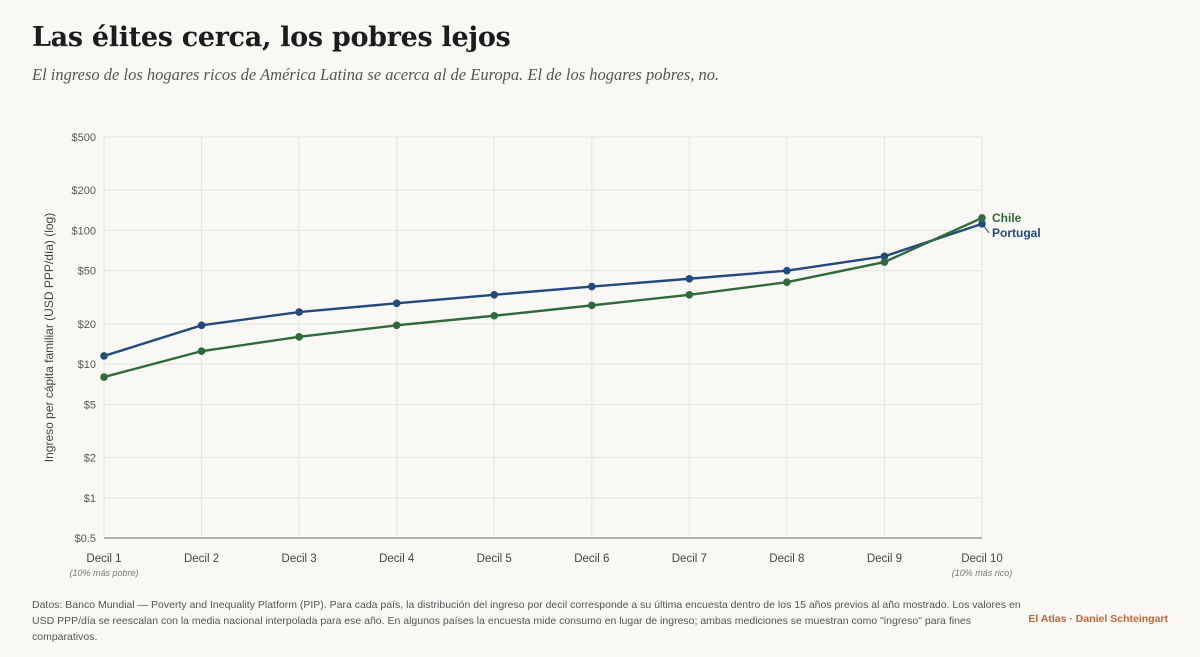  Describe the element at coordinates (299, 559) in the screenshot. I see `x-tick-label: Decil 3` at that location.